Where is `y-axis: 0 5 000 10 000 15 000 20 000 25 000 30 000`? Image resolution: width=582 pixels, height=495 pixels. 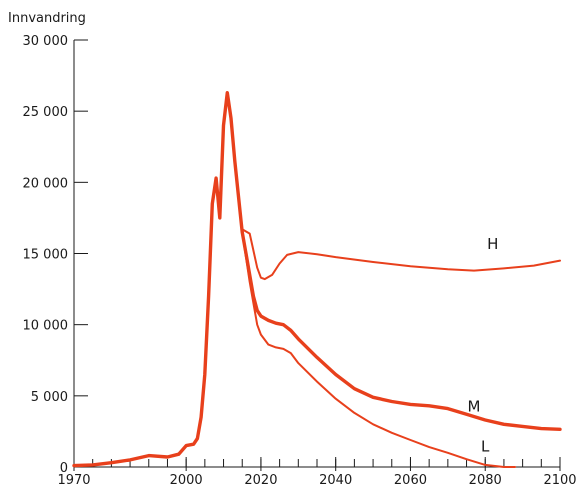
y-axis: 0 5 000 10 000 15 000 20 000 25 000 30 000 is located at coordinates (55, 255).